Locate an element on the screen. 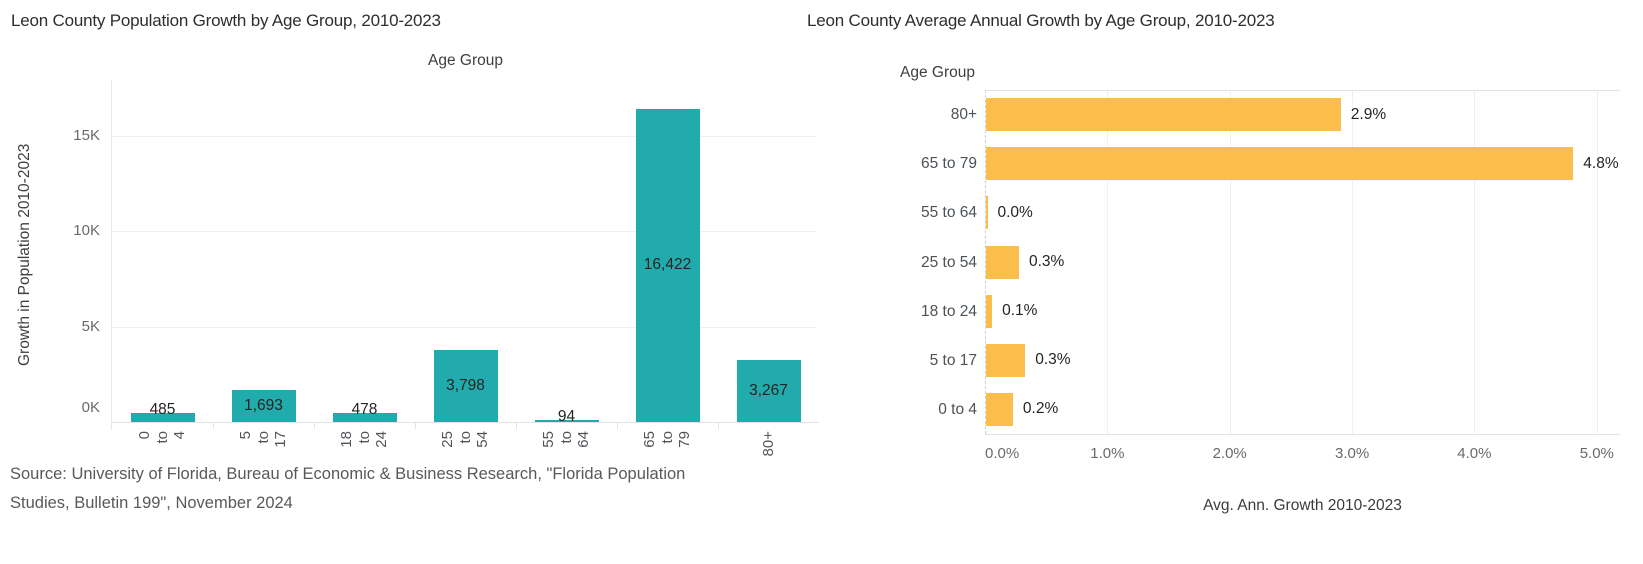  bar-value-label: 485 is located at coordinates (162, 409).